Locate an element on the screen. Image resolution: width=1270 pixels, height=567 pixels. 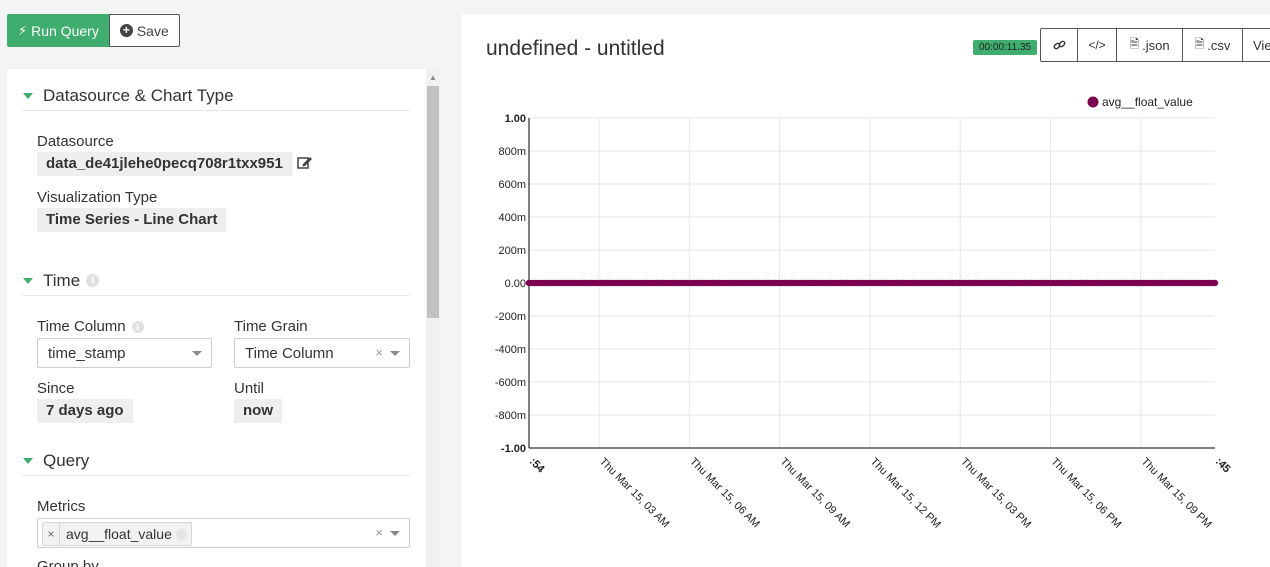
query-timer-badge: 00:00:11.35 is located at coordinates (1005, 47).